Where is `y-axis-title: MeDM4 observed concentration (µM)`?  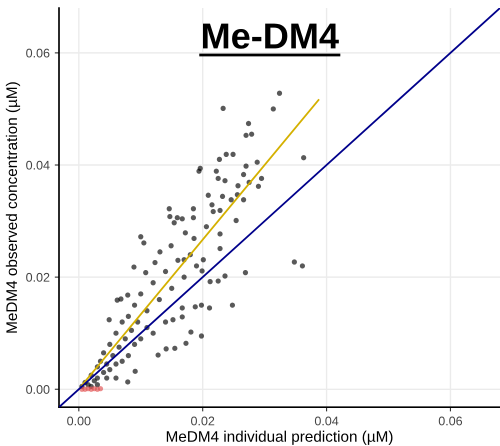 y-axis-title: MeDM4 observed concentration (µM) is located at coordinates (13, 207).